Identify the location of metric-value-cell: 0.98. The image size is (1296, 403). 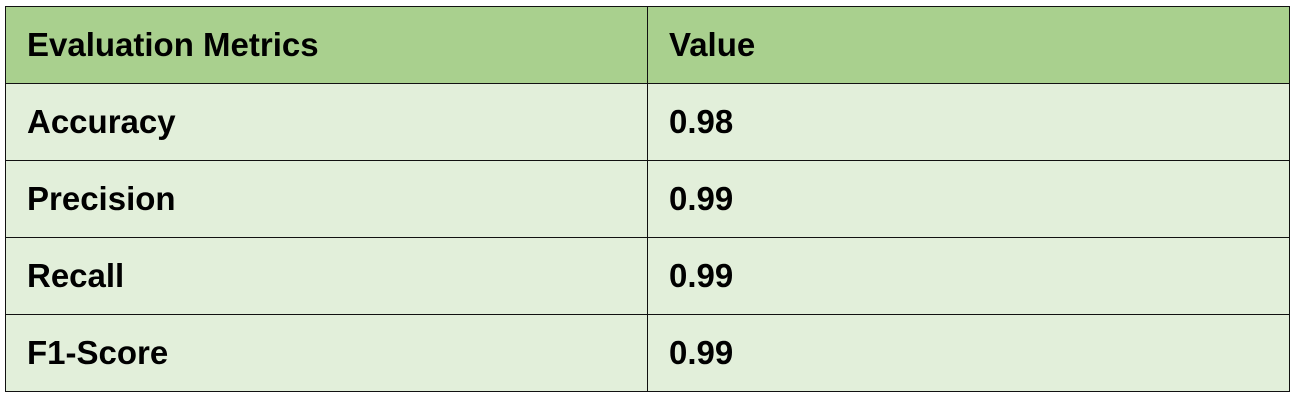
(968, 122).